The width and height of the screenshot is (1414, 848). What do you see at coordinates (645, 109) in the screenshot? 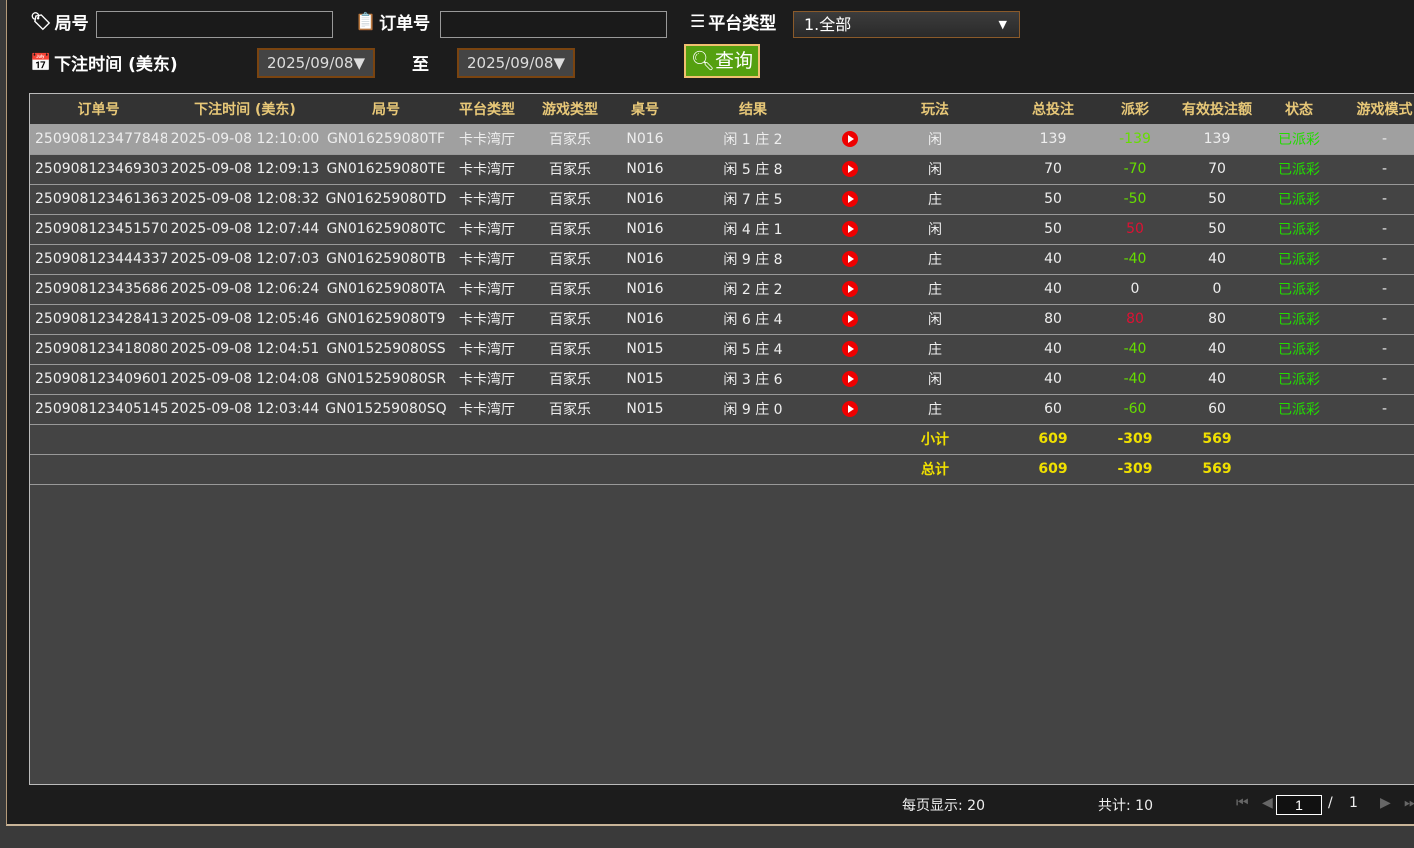
I see `column-header: 桌号` at bounding box center [645, 109].